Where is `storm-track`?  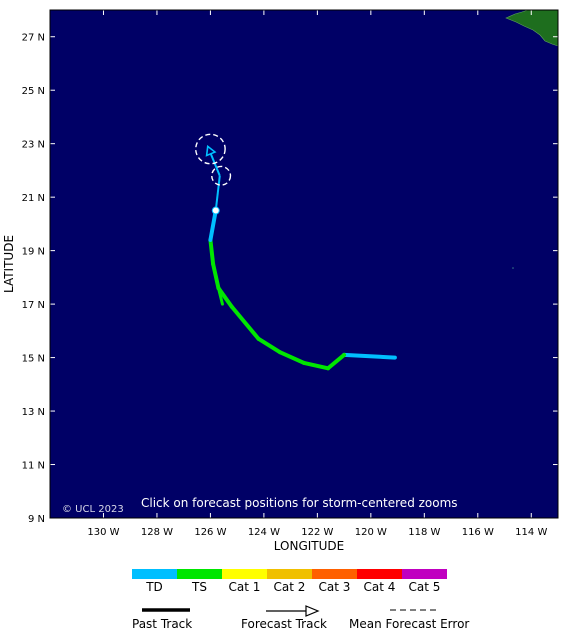
storm-track is located at coordinates (301, 257).